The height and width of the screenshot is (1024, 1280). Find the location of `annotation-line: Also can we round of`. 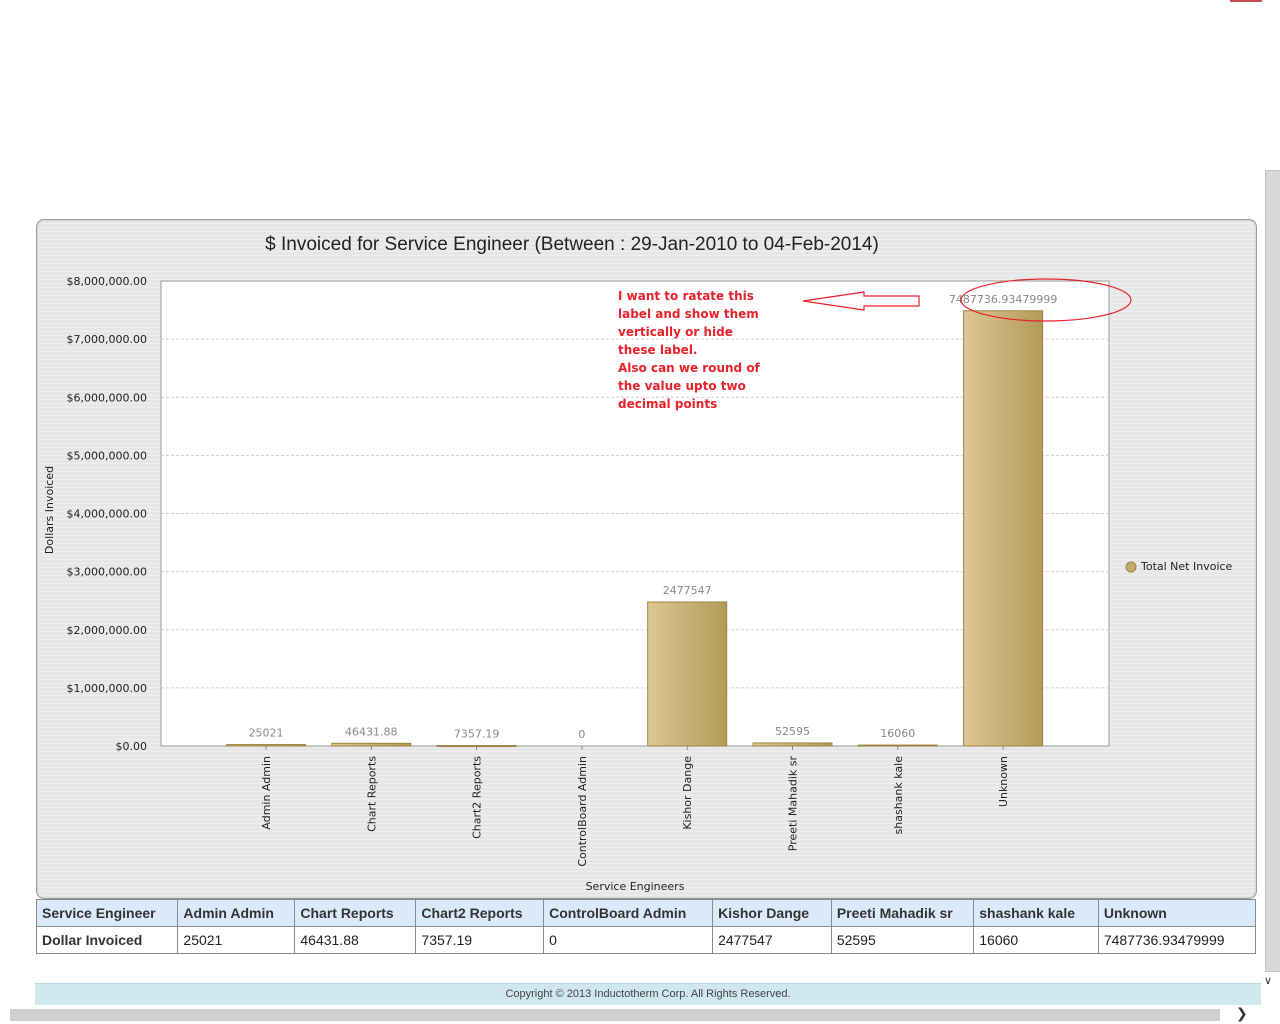

annotation-line: Also can we round of is located at coordinates (689, 368).